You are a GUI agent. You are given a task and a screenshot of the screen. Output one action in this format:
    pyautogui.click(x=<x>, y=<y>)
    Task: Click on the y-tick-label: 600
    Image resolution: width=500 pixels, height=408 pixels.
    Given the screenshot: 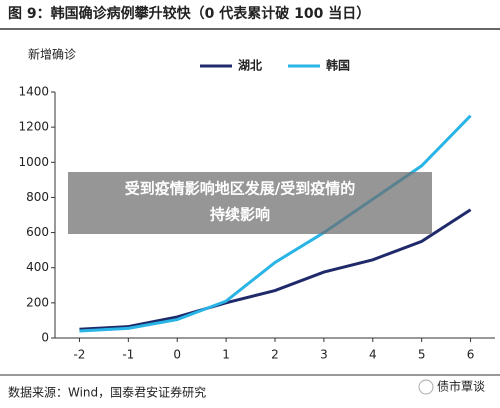 What is the action you would take?
    pyautogui.click(x=37, y=232)
    